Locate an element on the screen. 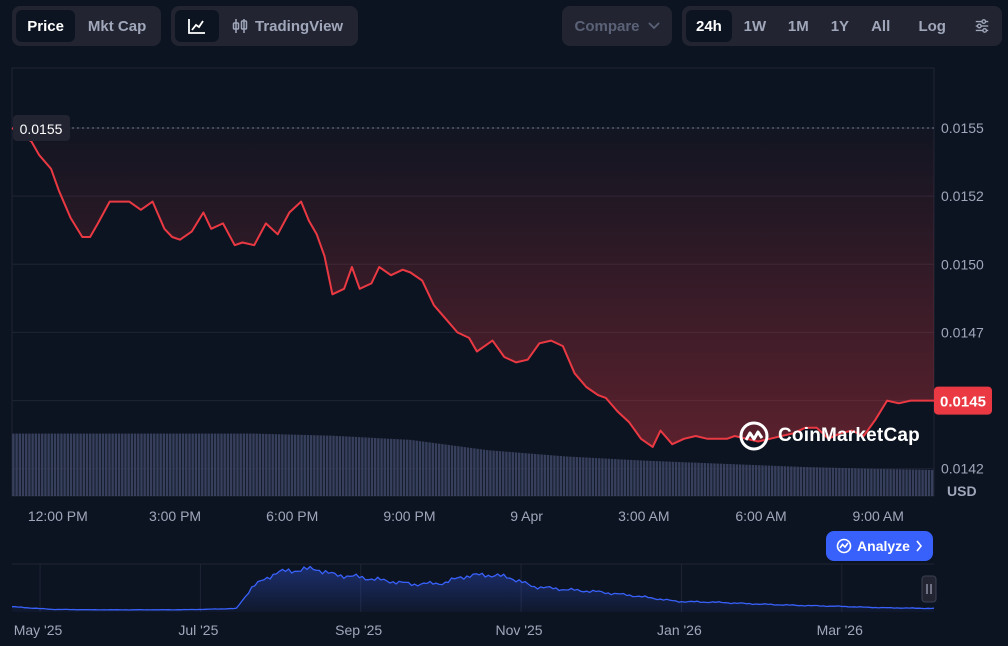  navigator-tick-label: Nov '25 is located at coordinates (519, 630).